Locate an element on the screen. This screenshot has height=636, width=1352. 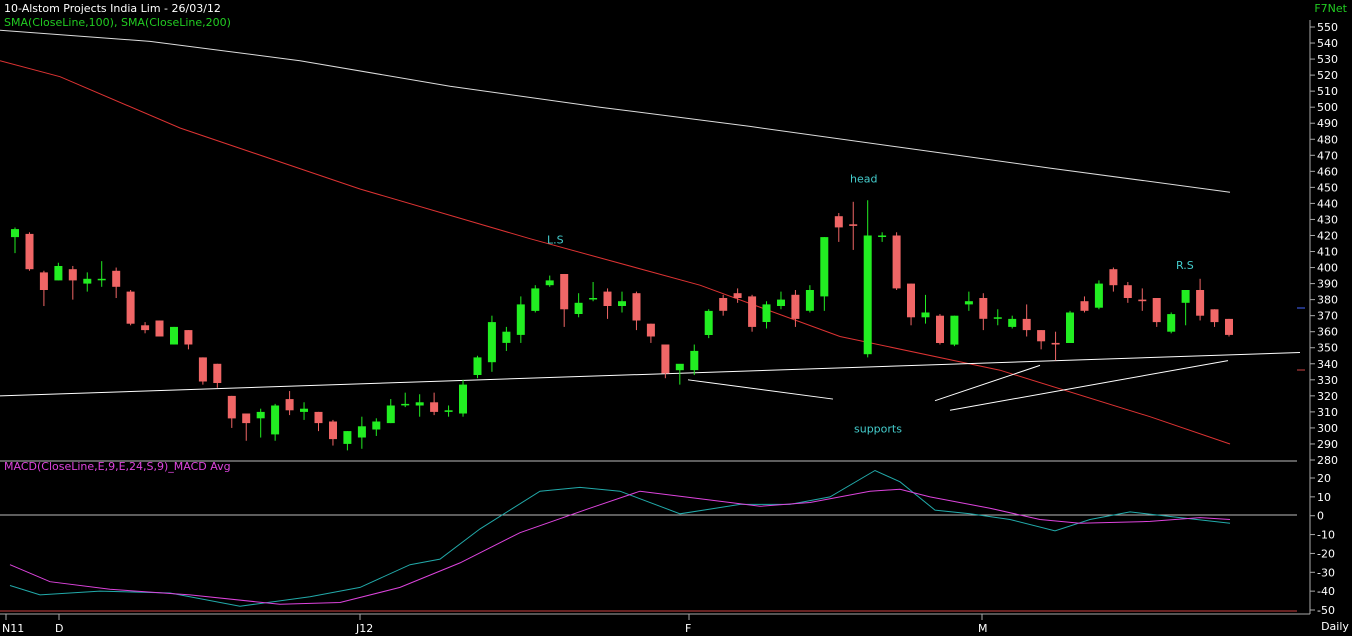
price-tick-label: 340 is located at coordinates (1327, 364).